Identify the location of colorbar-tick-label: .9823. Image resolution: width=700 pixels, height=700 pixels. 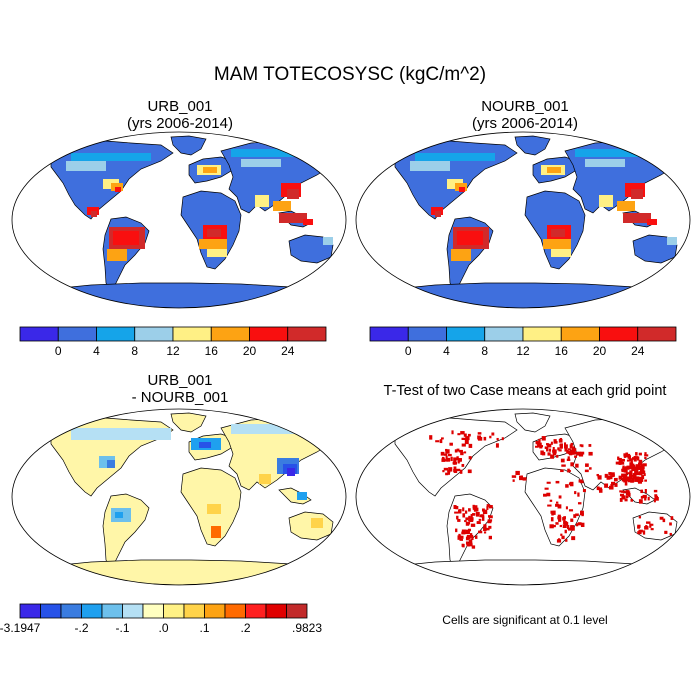
(307, 628).